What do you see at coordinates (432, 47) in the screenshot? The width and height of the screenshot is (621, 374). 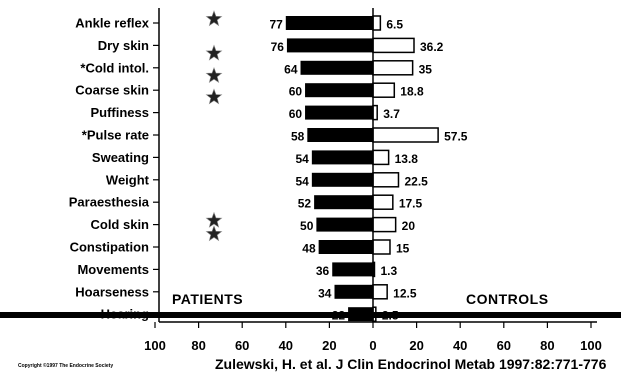 I see `controls-value-label: 36.2` at bounding box center [432, 47].